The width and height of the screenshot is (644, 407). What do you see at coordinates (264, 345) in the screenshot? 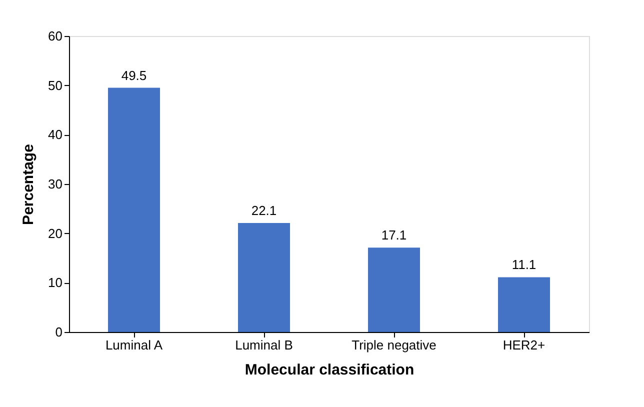
I see `x-tick-label: Luminal B` at bounding box center [264, 345].